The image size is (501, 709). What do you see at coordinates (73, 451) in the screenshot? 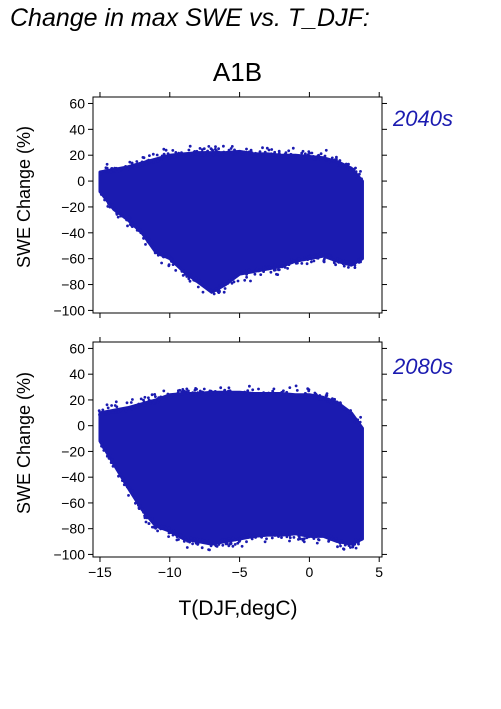
I see `y-tick-label: −20` at bounding box center [73, 451].